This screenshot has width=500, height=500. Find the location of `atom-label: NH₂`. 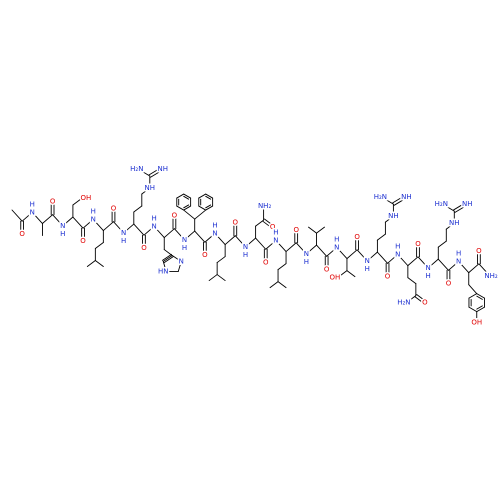

atom-label: NH₂ is located at coordinates (265, 206).